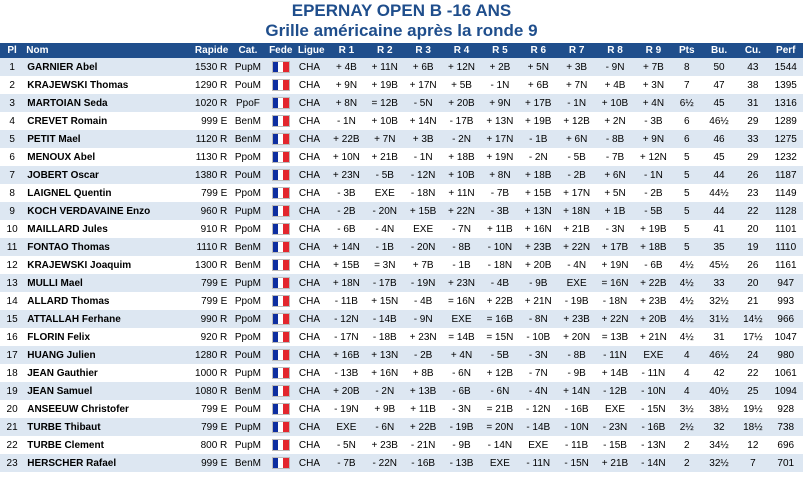 The width and height of the screenshot is (803, 478). What do you see at coordinates (68, 301) in the screenshot?
I see `player-name-link: ALLARD Thomas` at bounding box center [68, 301].